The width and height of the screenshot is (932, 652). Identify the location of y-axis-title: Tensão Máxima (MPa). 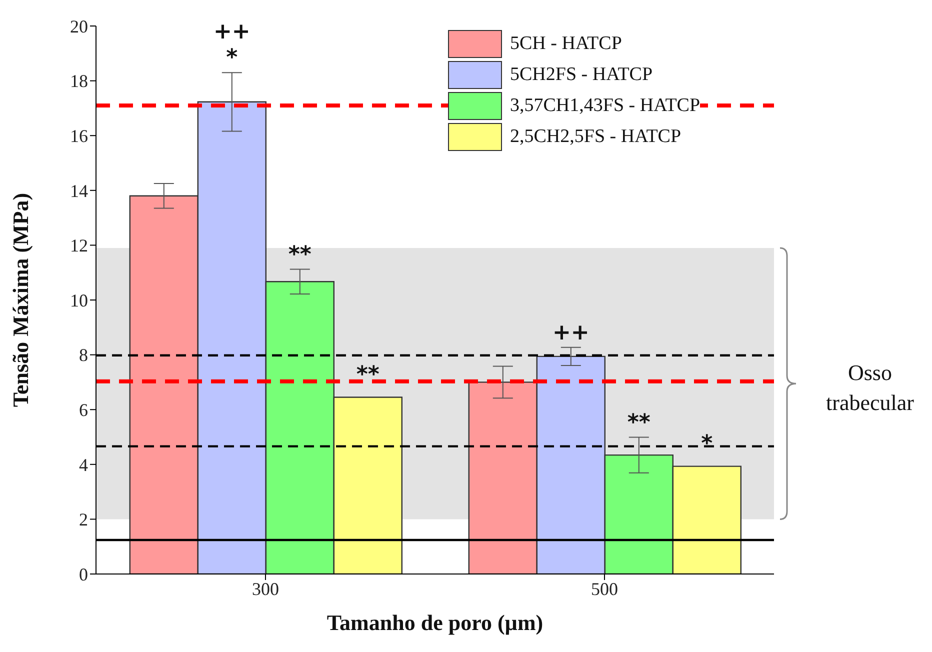
(20, 300).